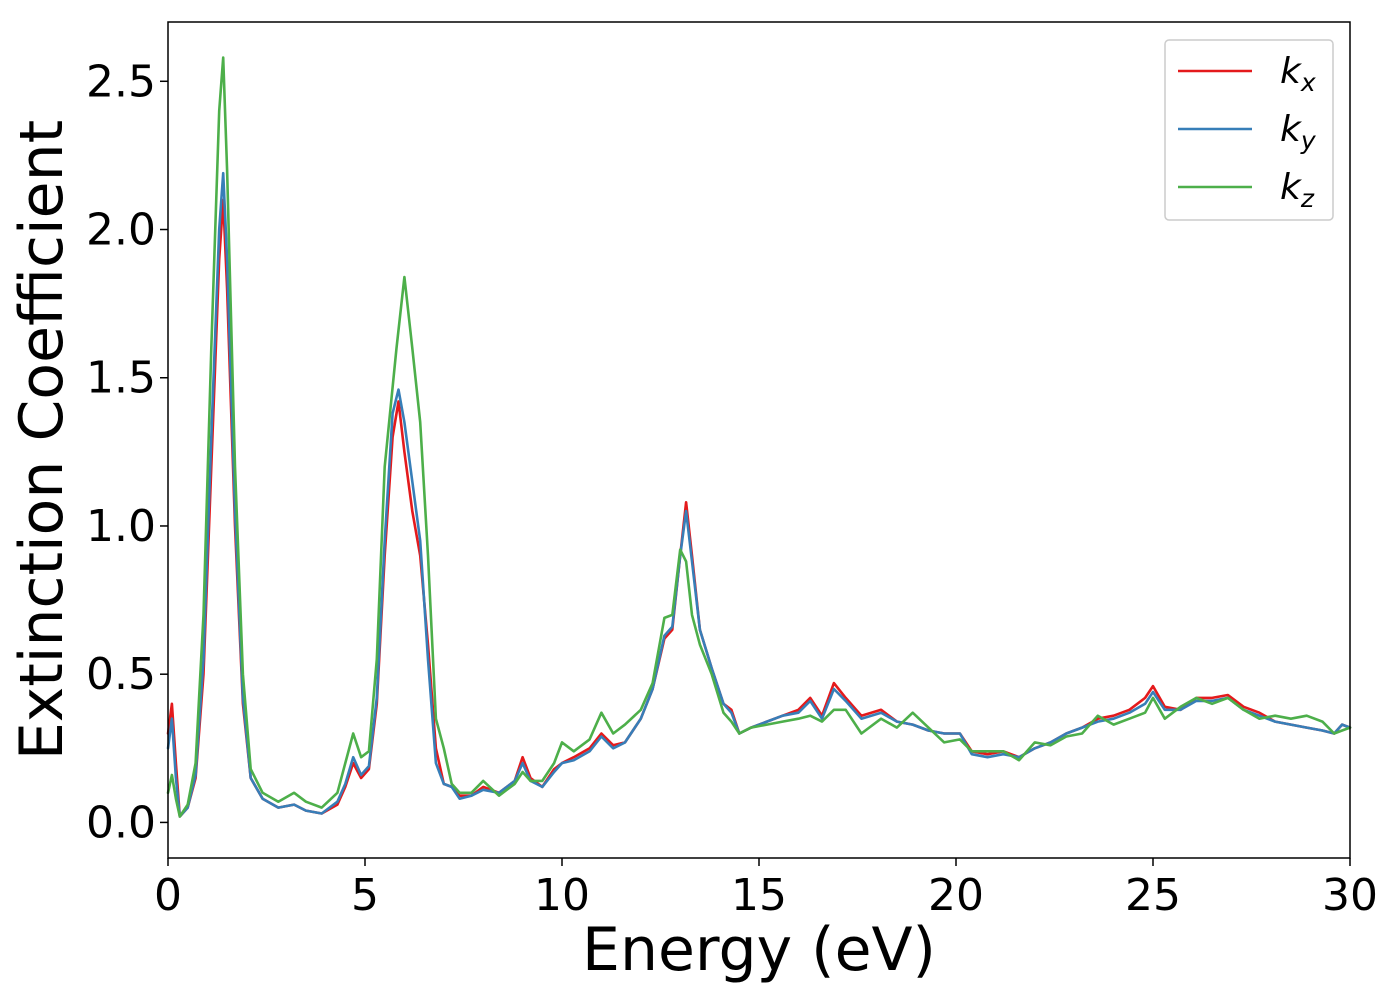 The image size is (1400, 1000). What do you see at coordinates (1308, 82) in the screenshot?
I see `legend-label-subscript: x` at bounding box center [1308, 82].